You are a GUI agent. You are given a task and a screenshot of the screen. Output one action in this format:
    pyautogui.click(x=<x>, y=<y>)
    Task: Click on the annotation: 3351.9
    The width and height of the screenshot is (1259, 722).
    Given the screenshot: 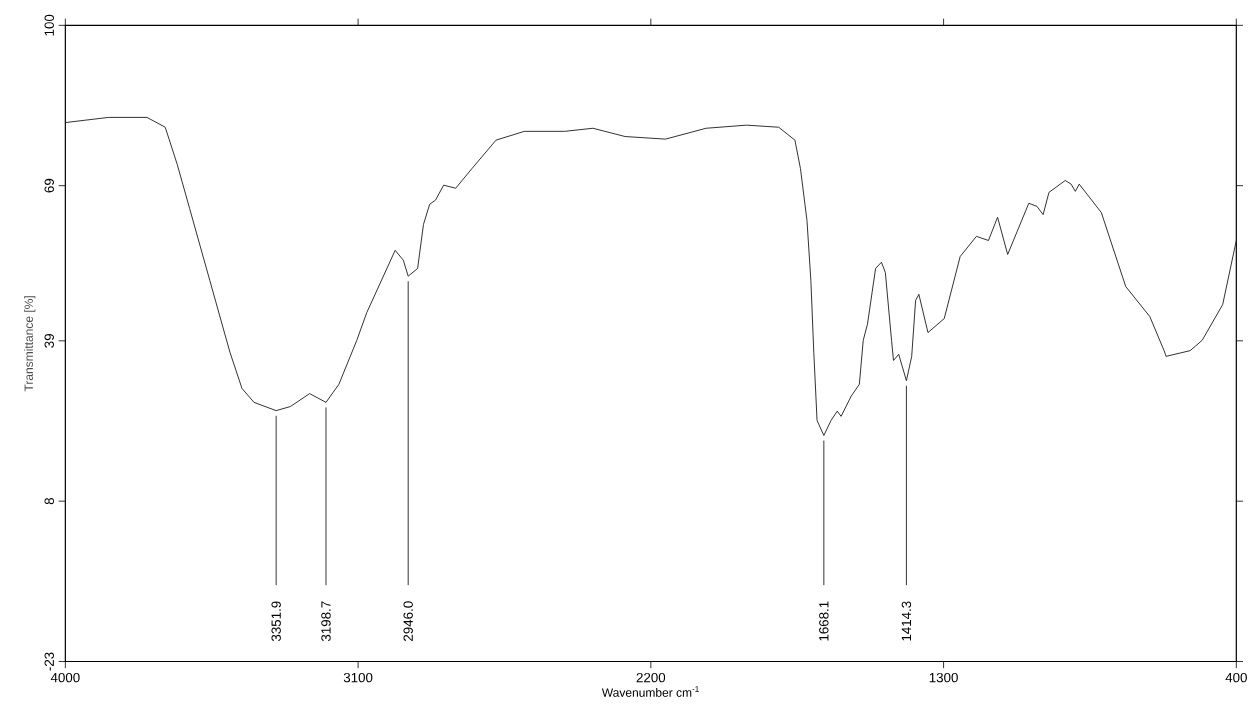 What is the action you would take?
    pyautogui.click(x=276, y=621)
    